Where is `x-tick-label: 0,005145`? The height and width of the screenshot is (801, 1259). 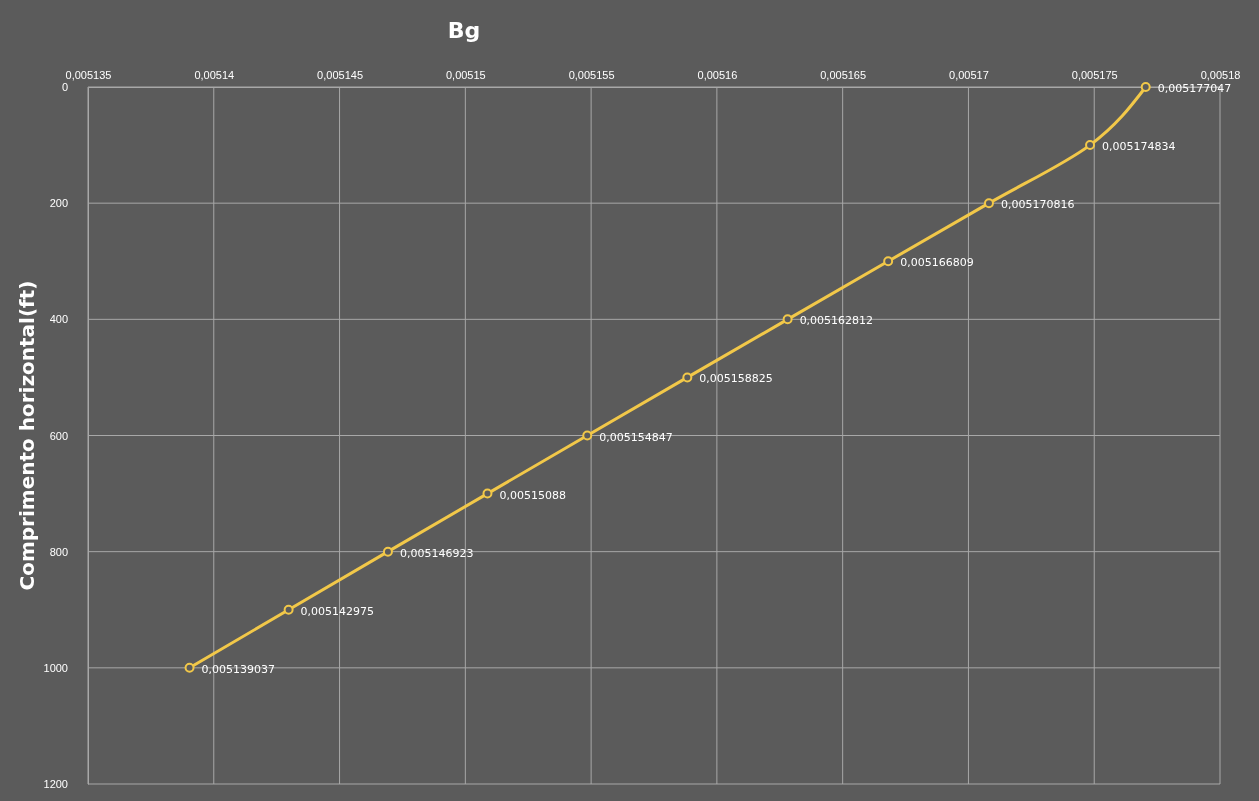 x-tick-label: 0,005145 is located at coordinates (340, 75).